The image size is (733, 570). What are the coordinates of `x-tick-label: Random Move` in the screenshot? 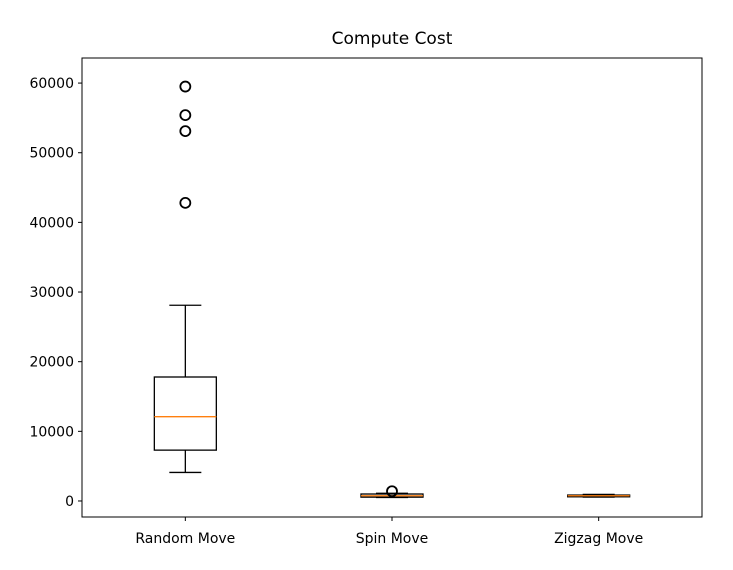 It's located at (185, 539).